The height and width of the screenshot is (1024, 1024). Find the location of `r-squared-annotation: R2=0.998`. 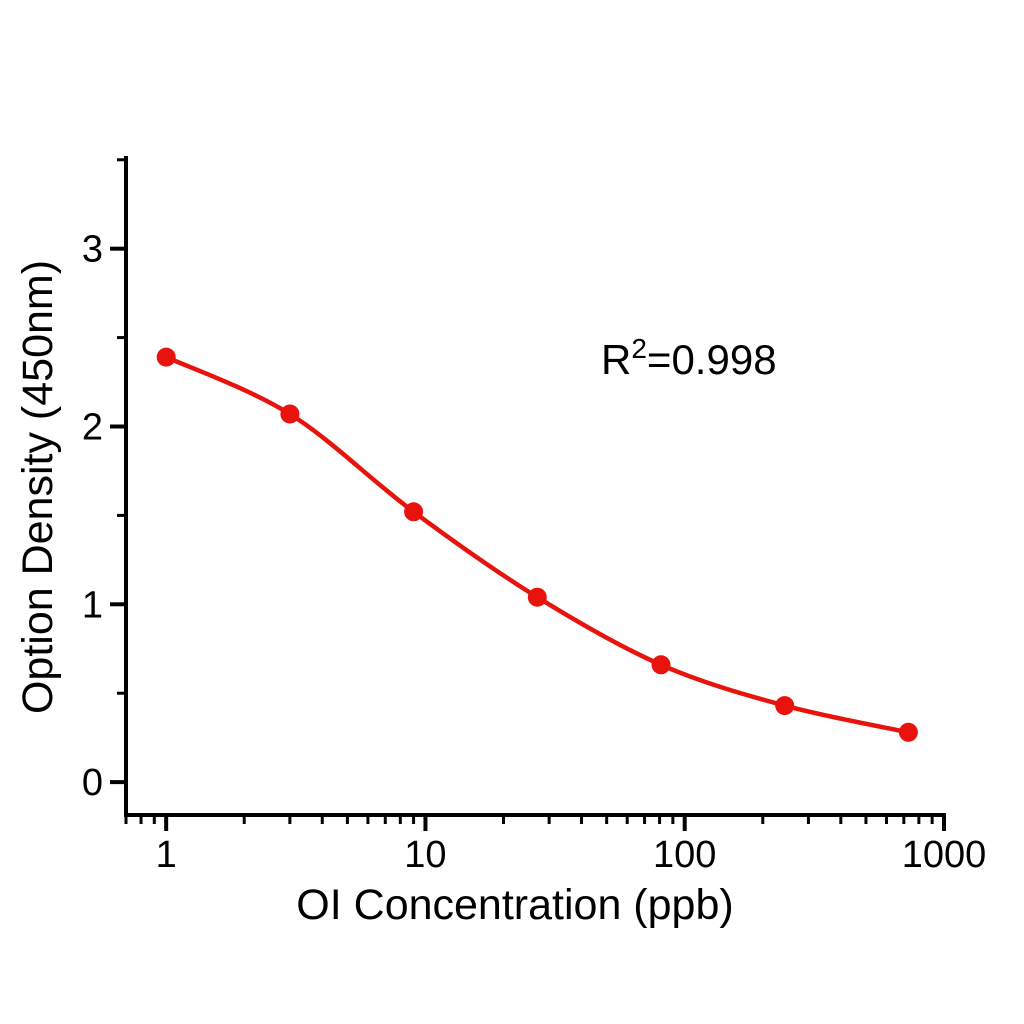

r-squared-annotation: R2=0.998 is located at coordinates (689, 358).